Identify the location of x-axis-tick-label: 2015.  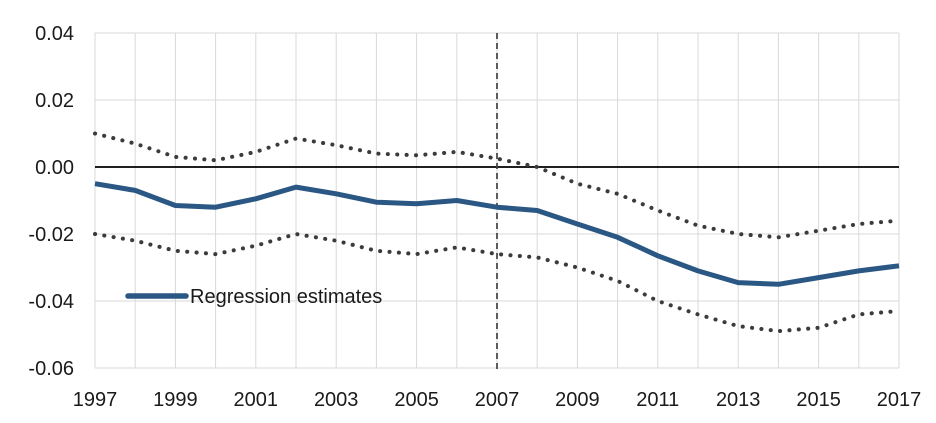
(818, 400).